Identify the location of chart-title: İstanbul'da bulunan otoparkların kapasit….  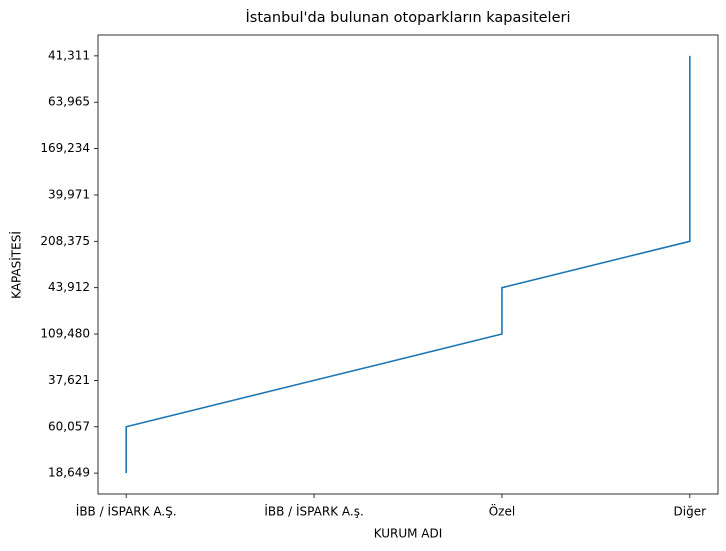
(407, 17).